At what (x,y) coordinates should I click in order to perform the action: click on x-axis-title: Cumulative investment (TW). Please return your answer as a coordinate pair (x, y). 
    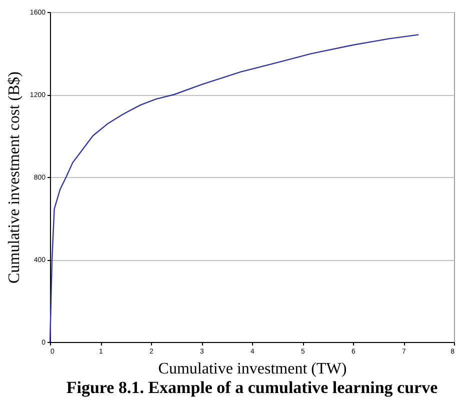
    Looking at the image, I should click on (252, 369).